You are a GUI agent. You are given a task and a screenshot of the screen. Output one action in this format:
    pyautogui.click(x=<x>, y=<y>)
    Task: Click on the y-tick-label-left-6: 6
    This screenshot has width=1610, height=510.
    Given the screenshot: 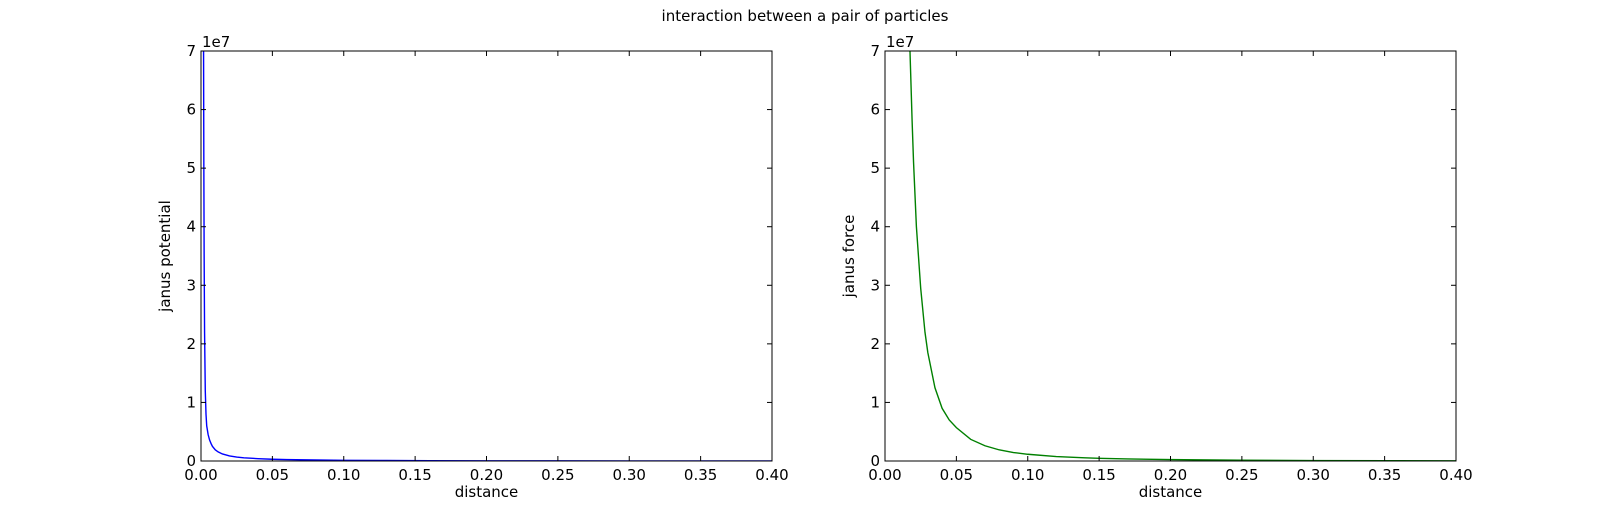 What is the action you would take?
    pyautogui.click(x=191, y=110)
    